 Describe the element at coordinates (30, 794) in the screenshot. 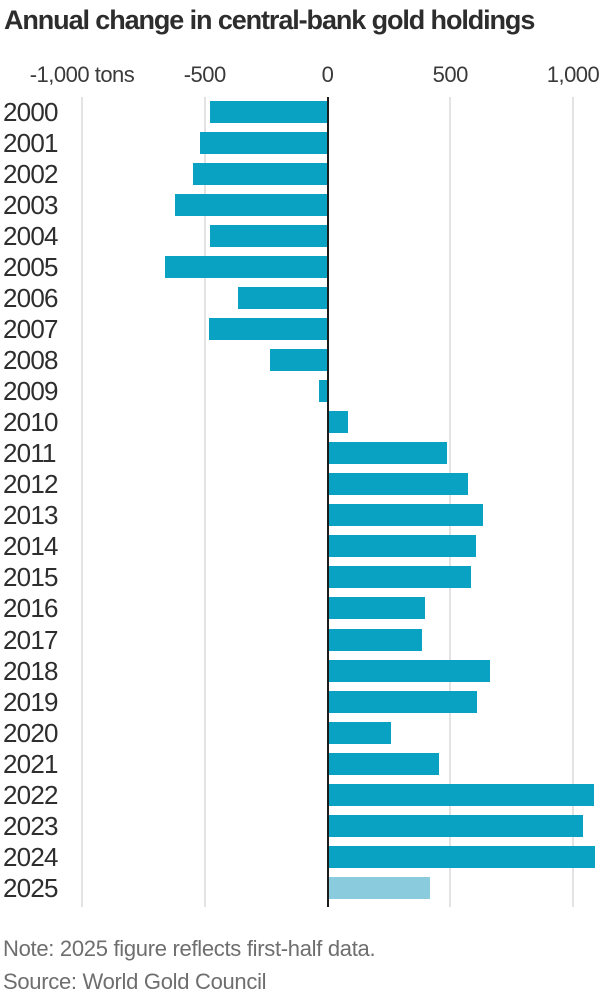

I see `year-label: 2022` at that location.